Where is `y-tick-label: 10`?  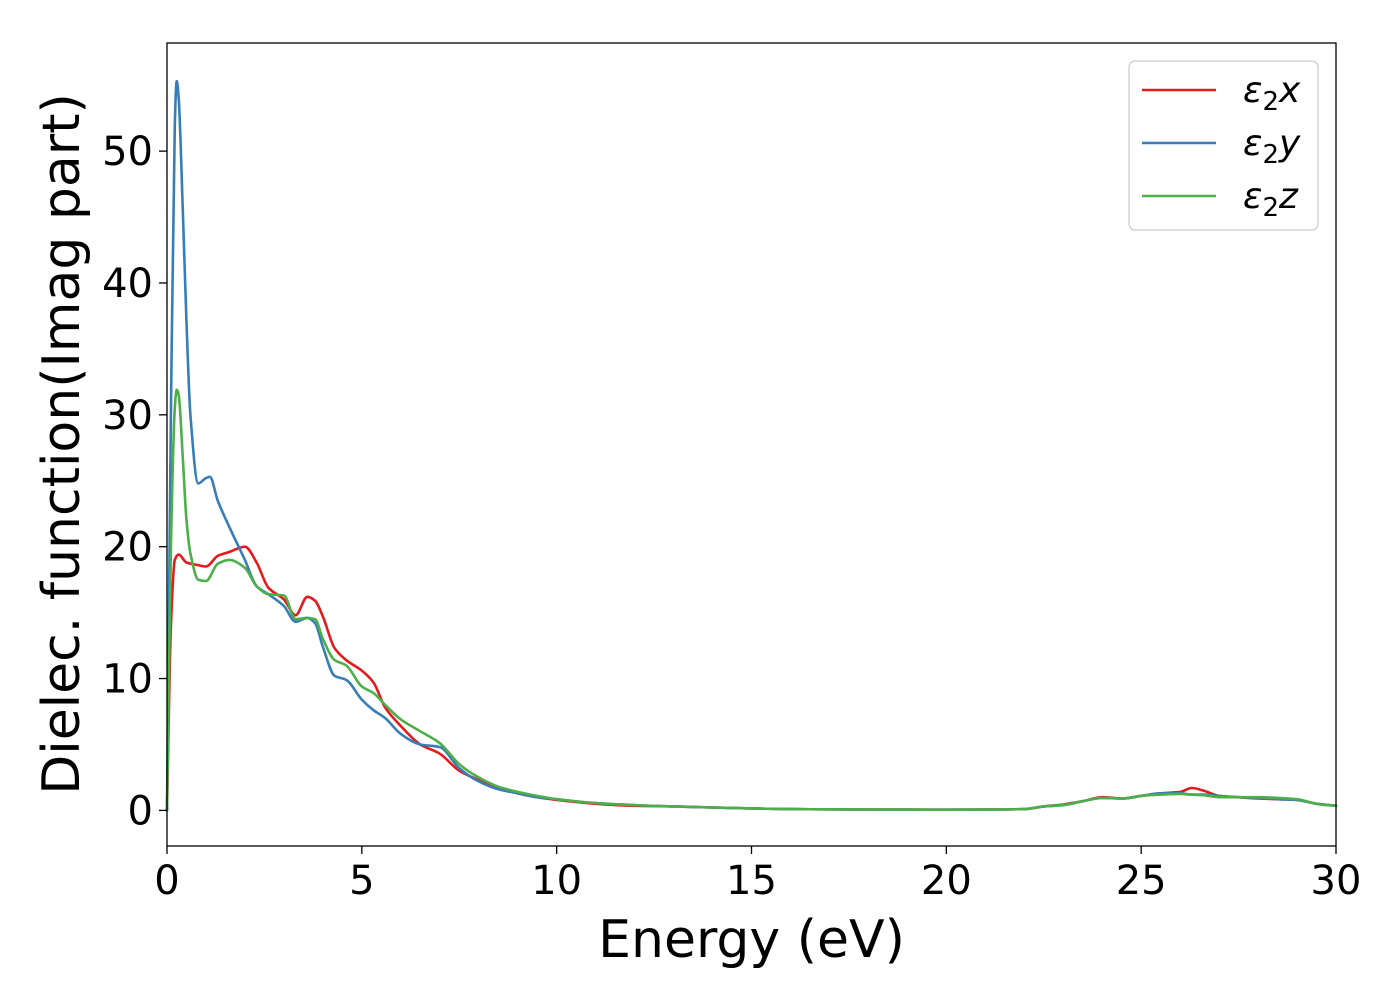
y-tick-label: 10 is located at coordinates (127, 680).